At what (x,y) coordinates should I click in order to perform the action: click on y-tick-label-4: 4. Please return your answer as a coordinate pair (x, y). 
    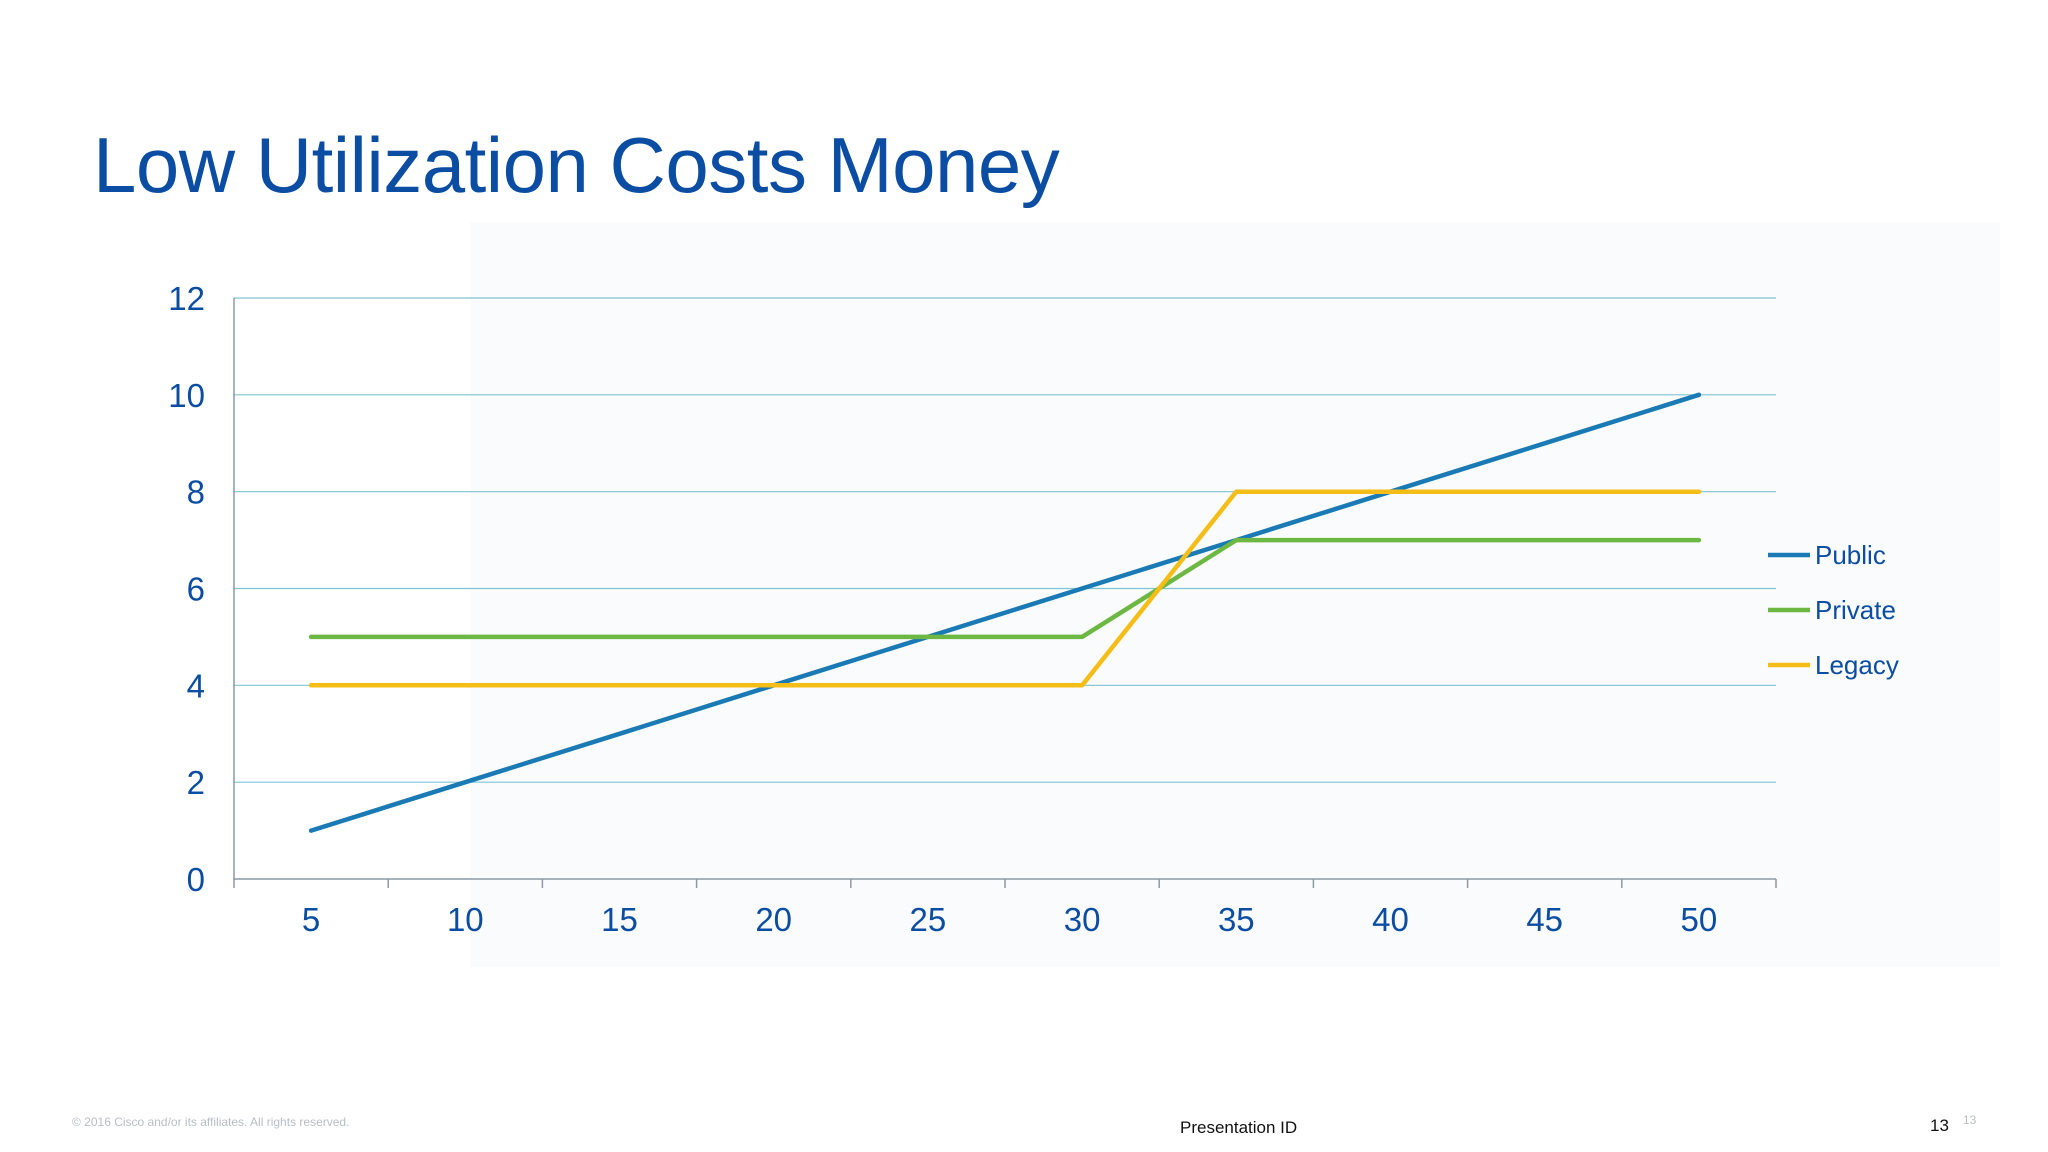
    Looking at the image, I should click on (196, 685).